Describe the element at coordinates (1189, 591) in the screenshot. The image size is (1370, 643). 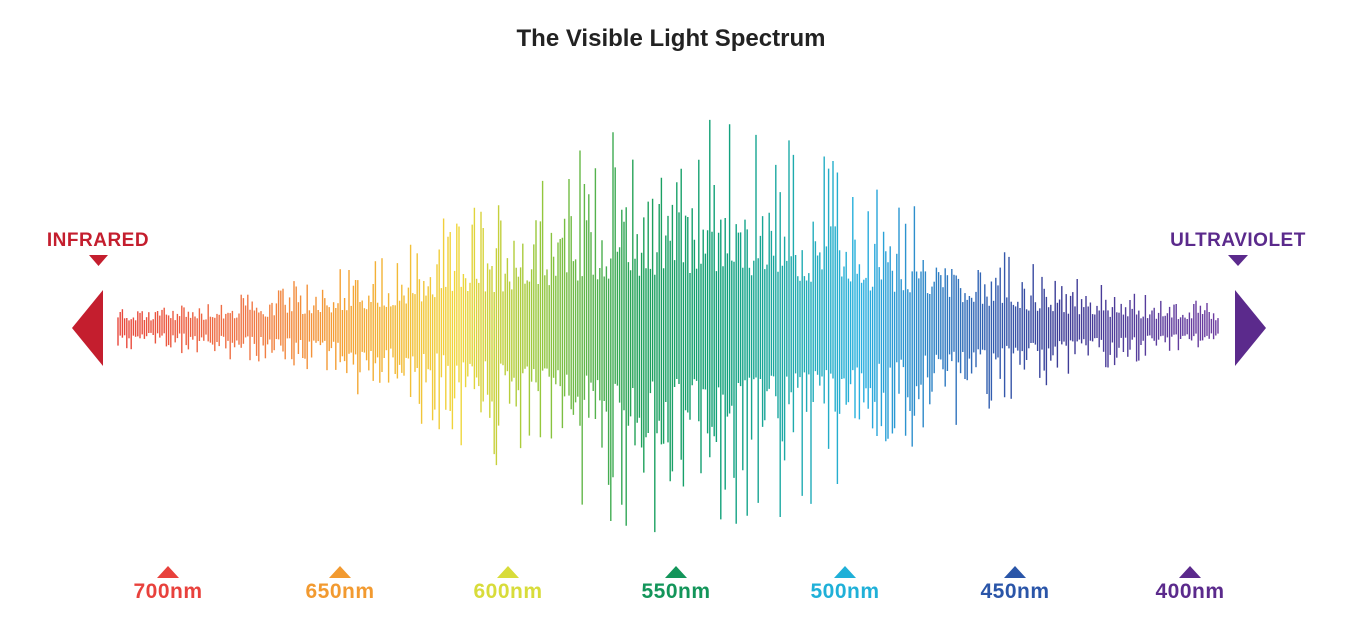
I see `wavelength-label: 400nm` at that location.